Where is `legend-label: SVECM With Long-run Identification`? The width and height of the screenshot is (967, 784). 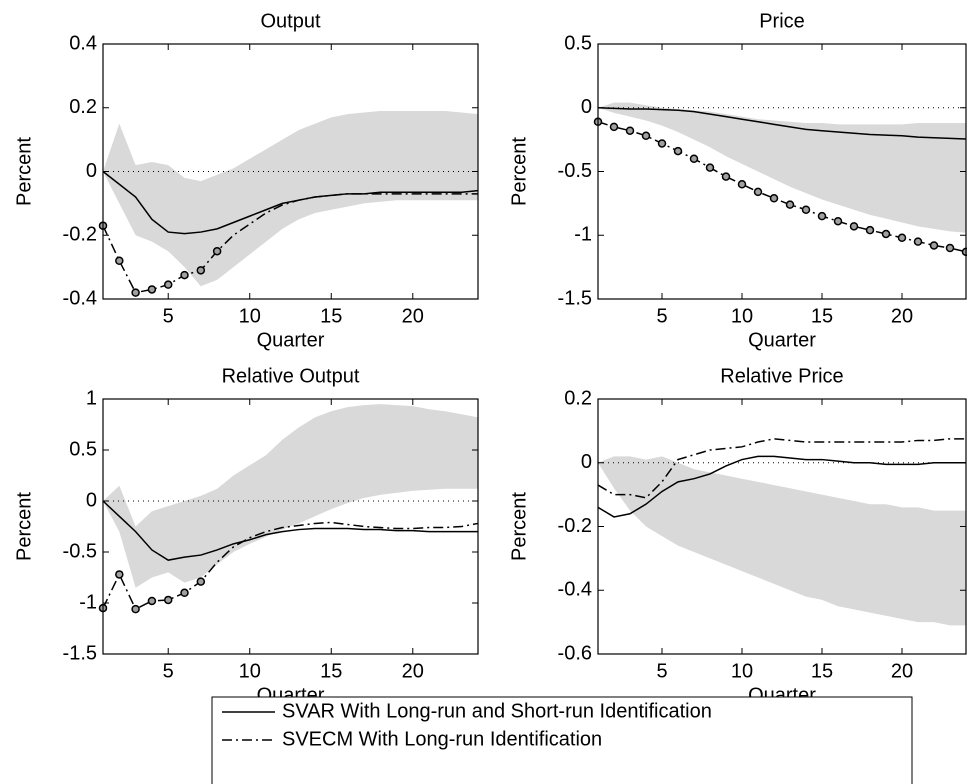 legend-label: SVECM With Long-run Identification is located at coordinates (442, 739).